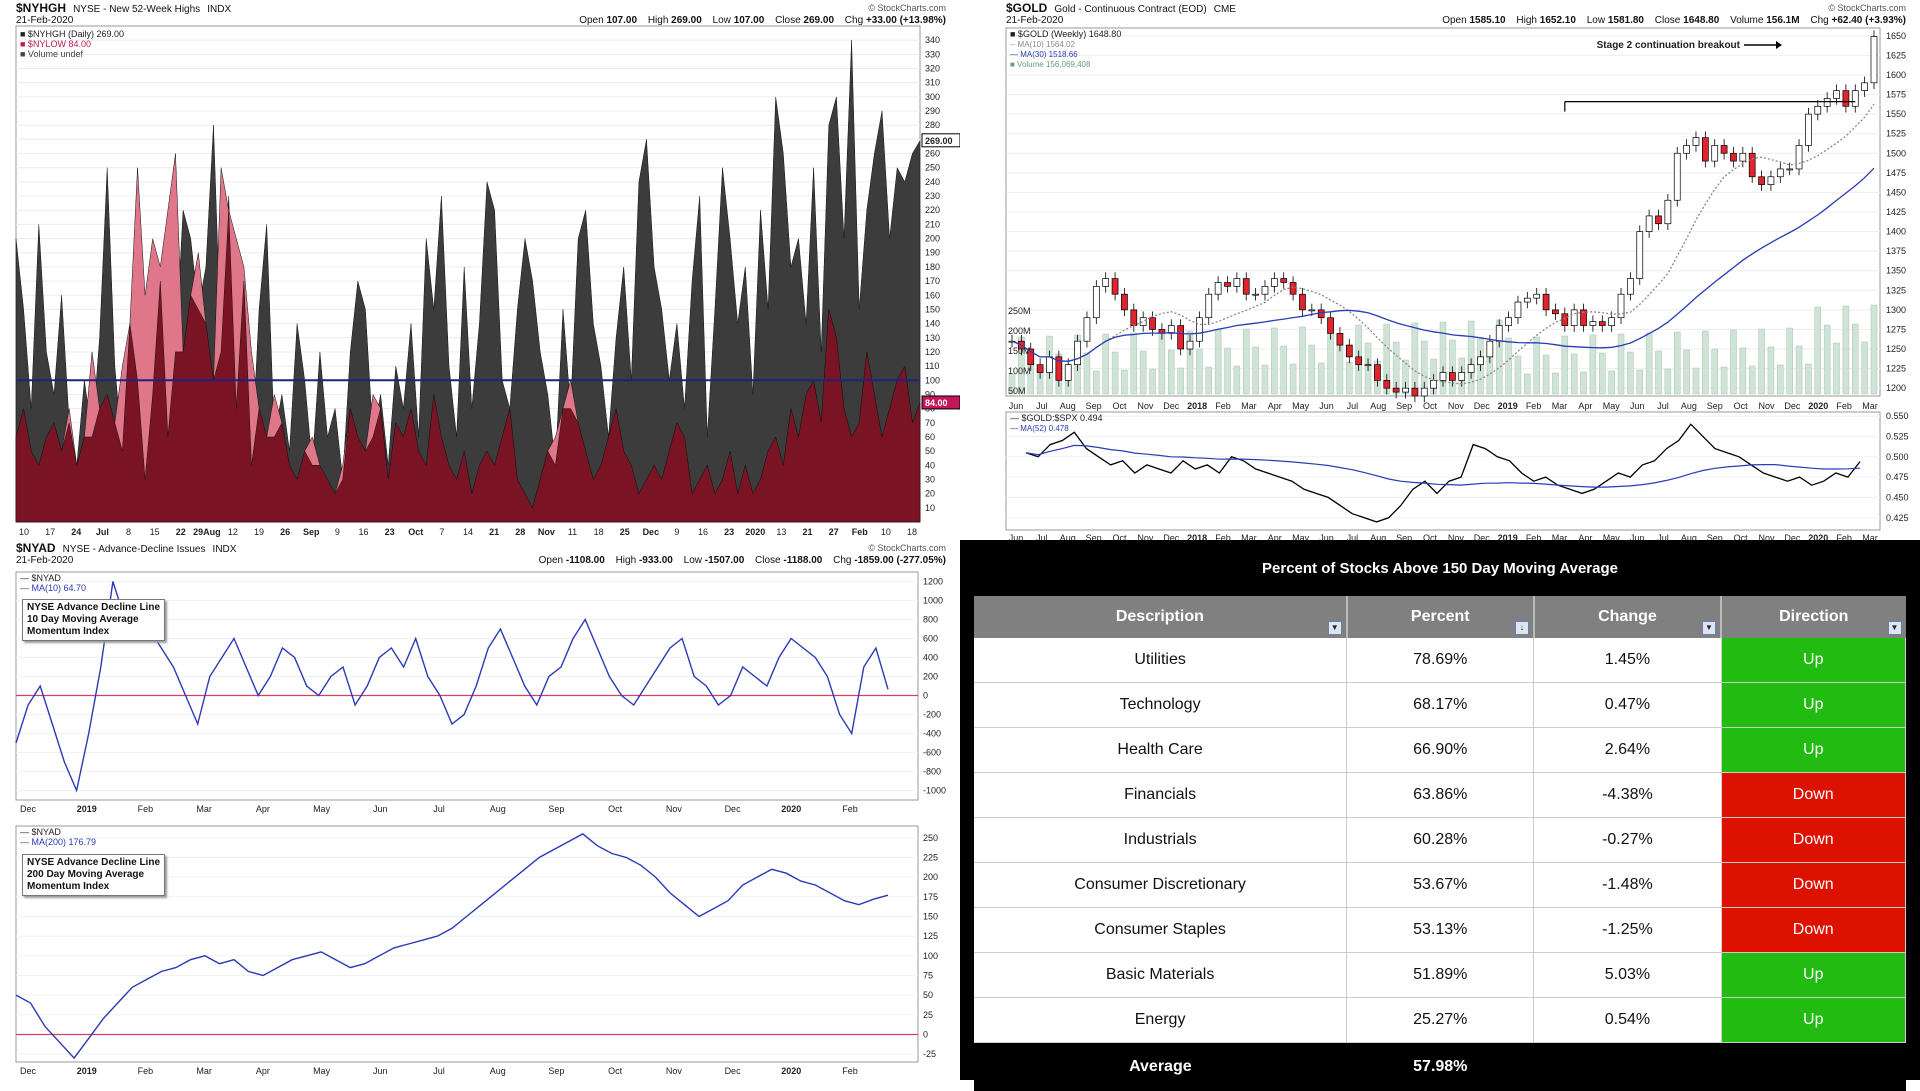 The height and width of the screenshot is (1091, 1920). What do you see at coordinates (1456, 536) in the screenshot?
I see `ratio-x-tick-label: Nov` at bounding box center [1456, 536].